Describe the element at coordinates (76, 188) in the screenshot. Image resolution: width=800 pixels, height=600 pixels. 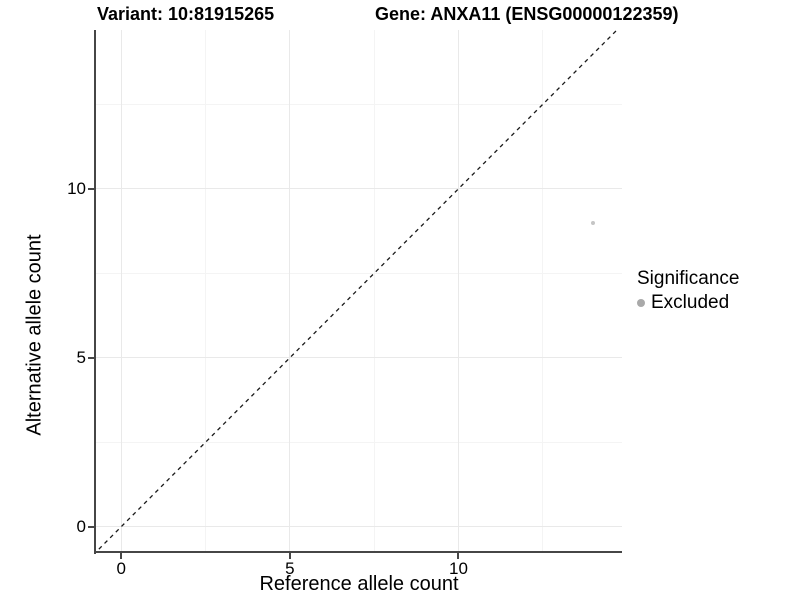
I see `y-tick-label: 10` at that location.